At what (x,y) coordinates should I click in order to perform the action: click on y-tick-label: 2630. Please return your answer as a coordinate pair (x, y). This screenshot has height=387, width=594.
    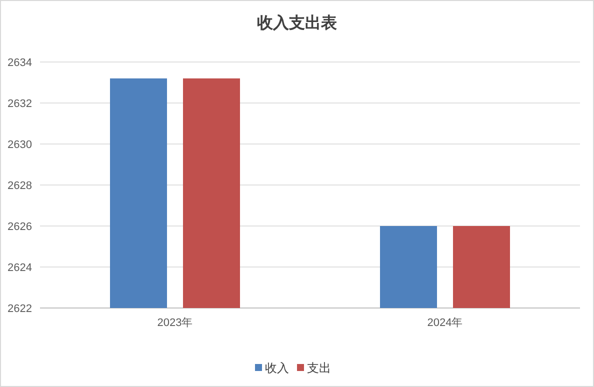
    Looking at the image, I should click on (20, 145).